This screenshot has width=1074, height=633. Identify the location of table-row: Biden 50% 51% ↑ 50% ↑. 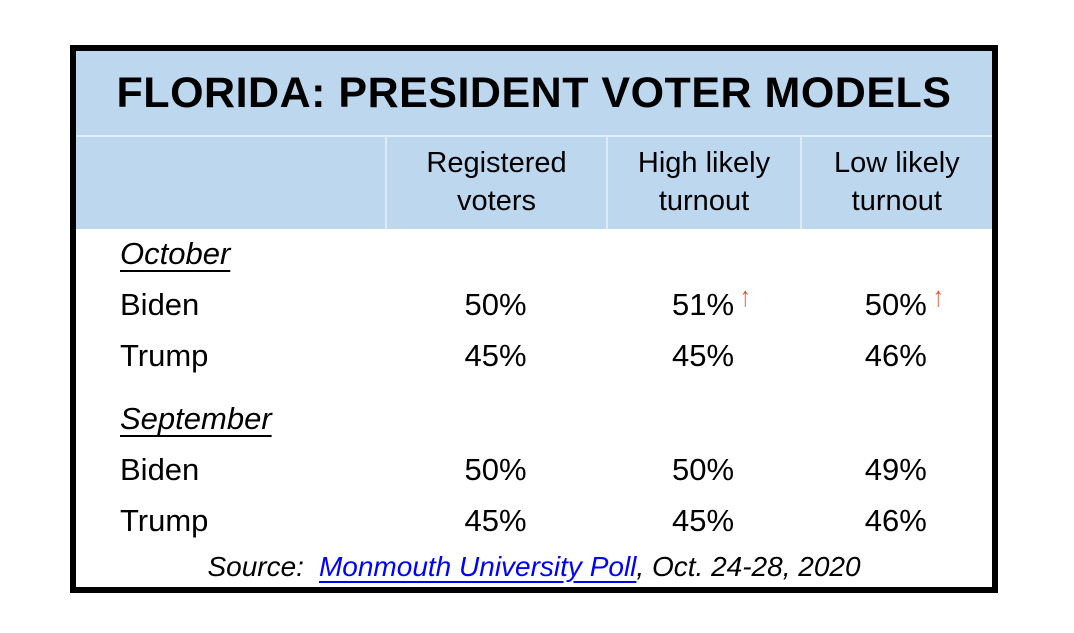
(534, 304).